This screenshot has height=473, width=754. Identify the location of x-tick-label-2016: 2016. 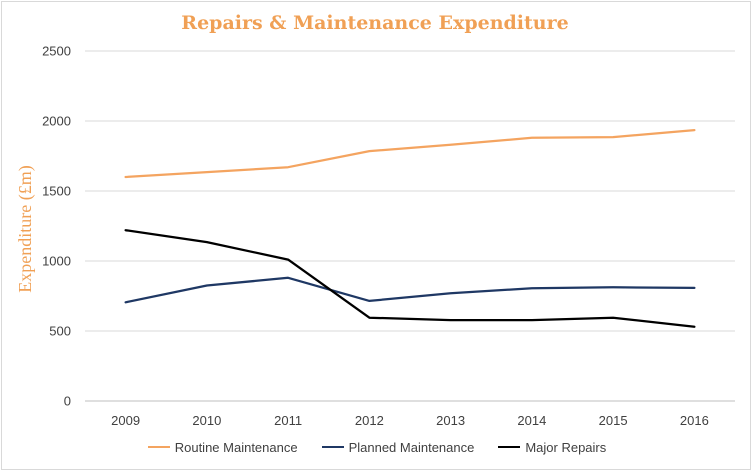
(694, 420).